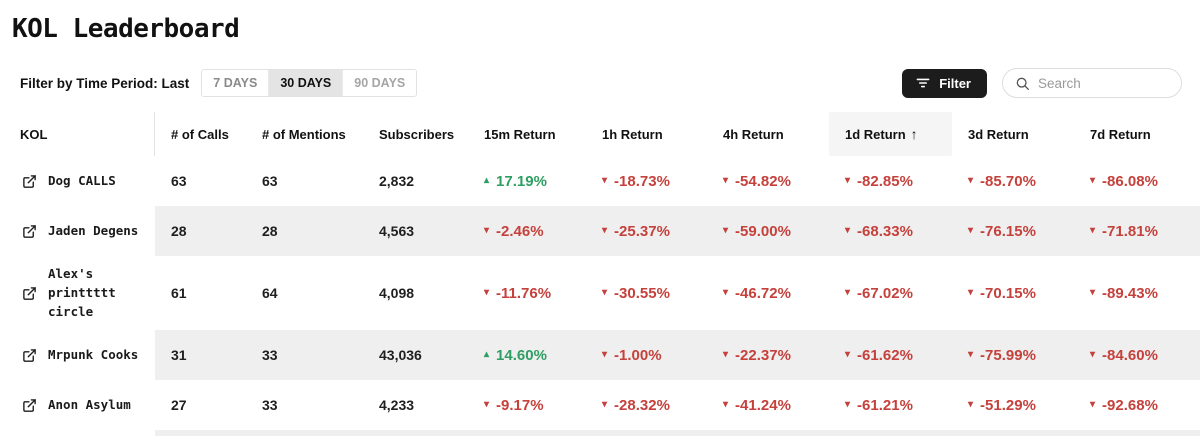  I want to click on filter-button: Filter, so click(944, 83).